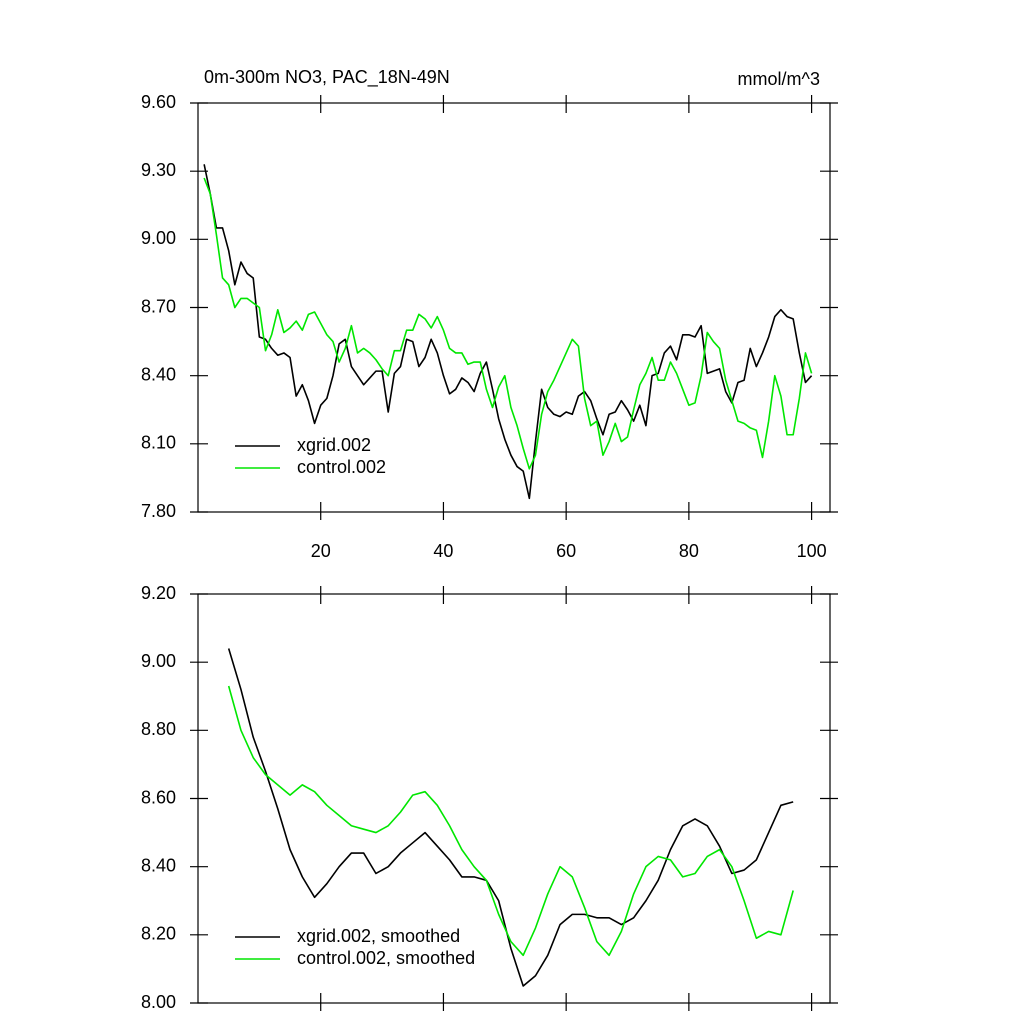 The image size is (1024, 1024). I want to click on legend-label: xgrid.002, so click(334, 445).